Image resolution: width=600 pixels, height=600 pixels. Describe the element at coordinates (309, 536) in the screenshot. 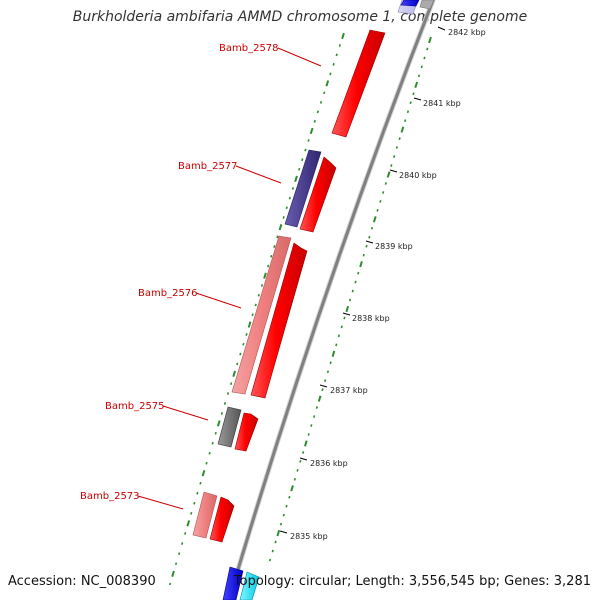

I see `tick-label: 2835 kbp` at that location.